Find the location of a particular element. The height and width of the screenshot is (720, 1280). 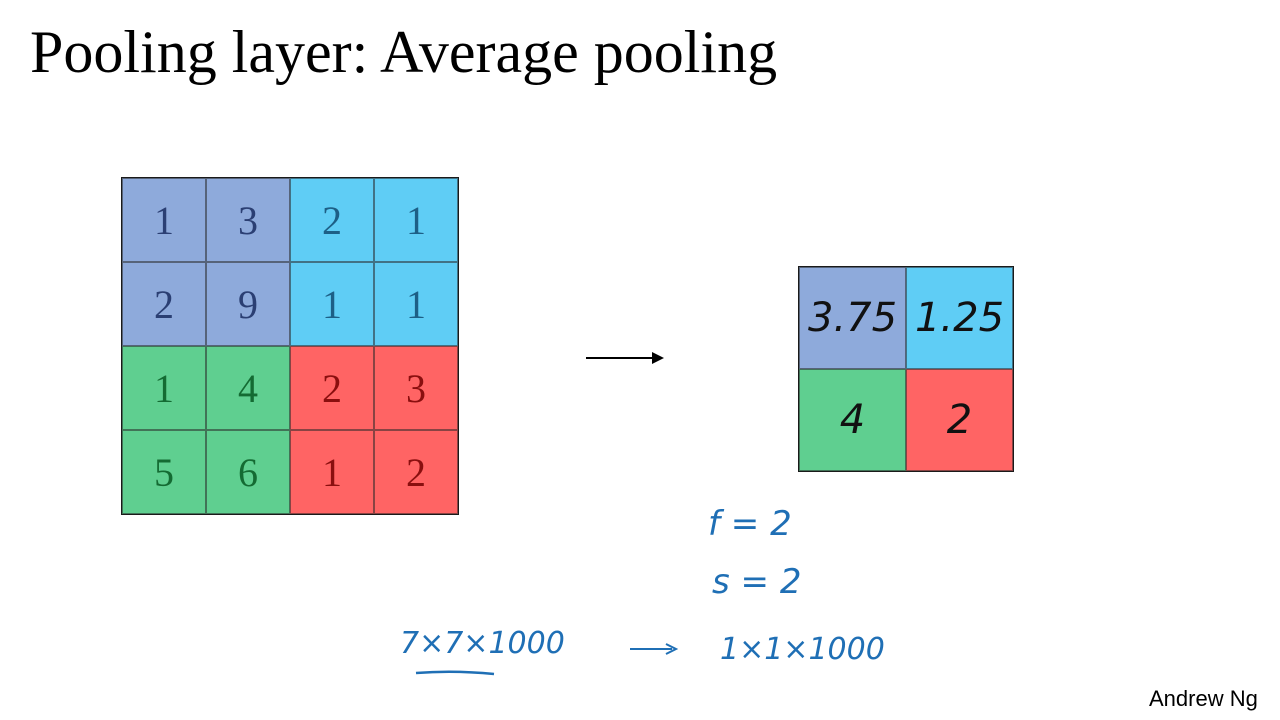

input-cell-1-2: 1 is located at coordinates (332, 304).